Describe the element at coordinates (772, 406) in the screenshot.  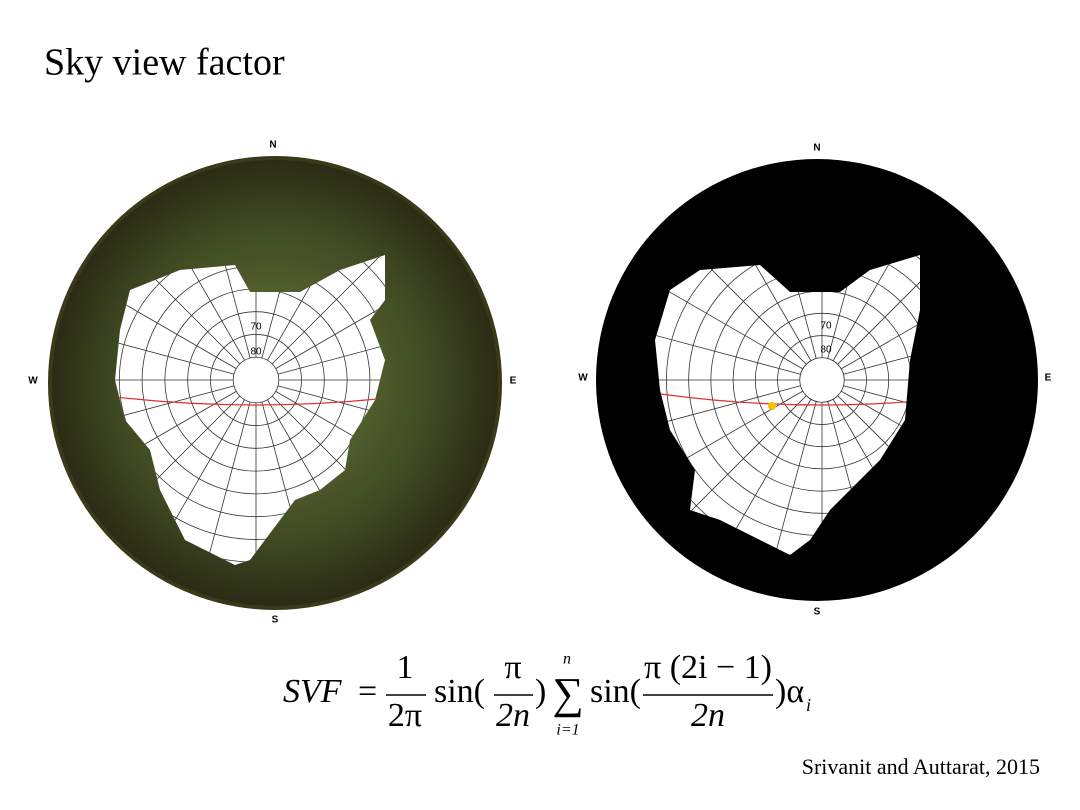
I see `sun-marker` at that location.